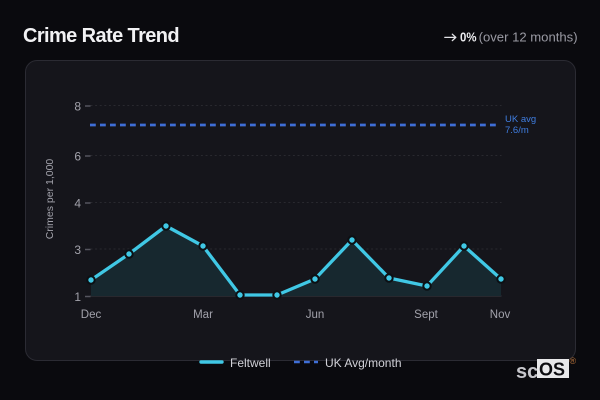 Image resolution: width=600 pixels, height=400 pixels. Describe the element at coordinates (552, 370) in the screenshot. I see `svg-text: OS` at that location.